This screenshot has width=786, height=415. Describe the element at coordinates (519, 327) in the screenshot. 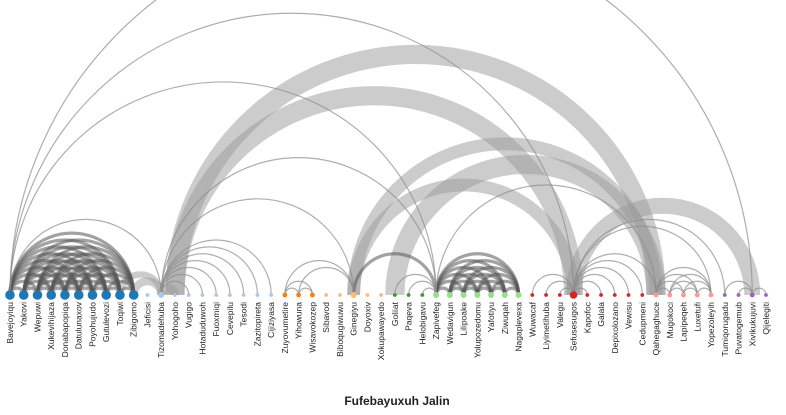

I see `node-label: Nagaplevexa` at that location.